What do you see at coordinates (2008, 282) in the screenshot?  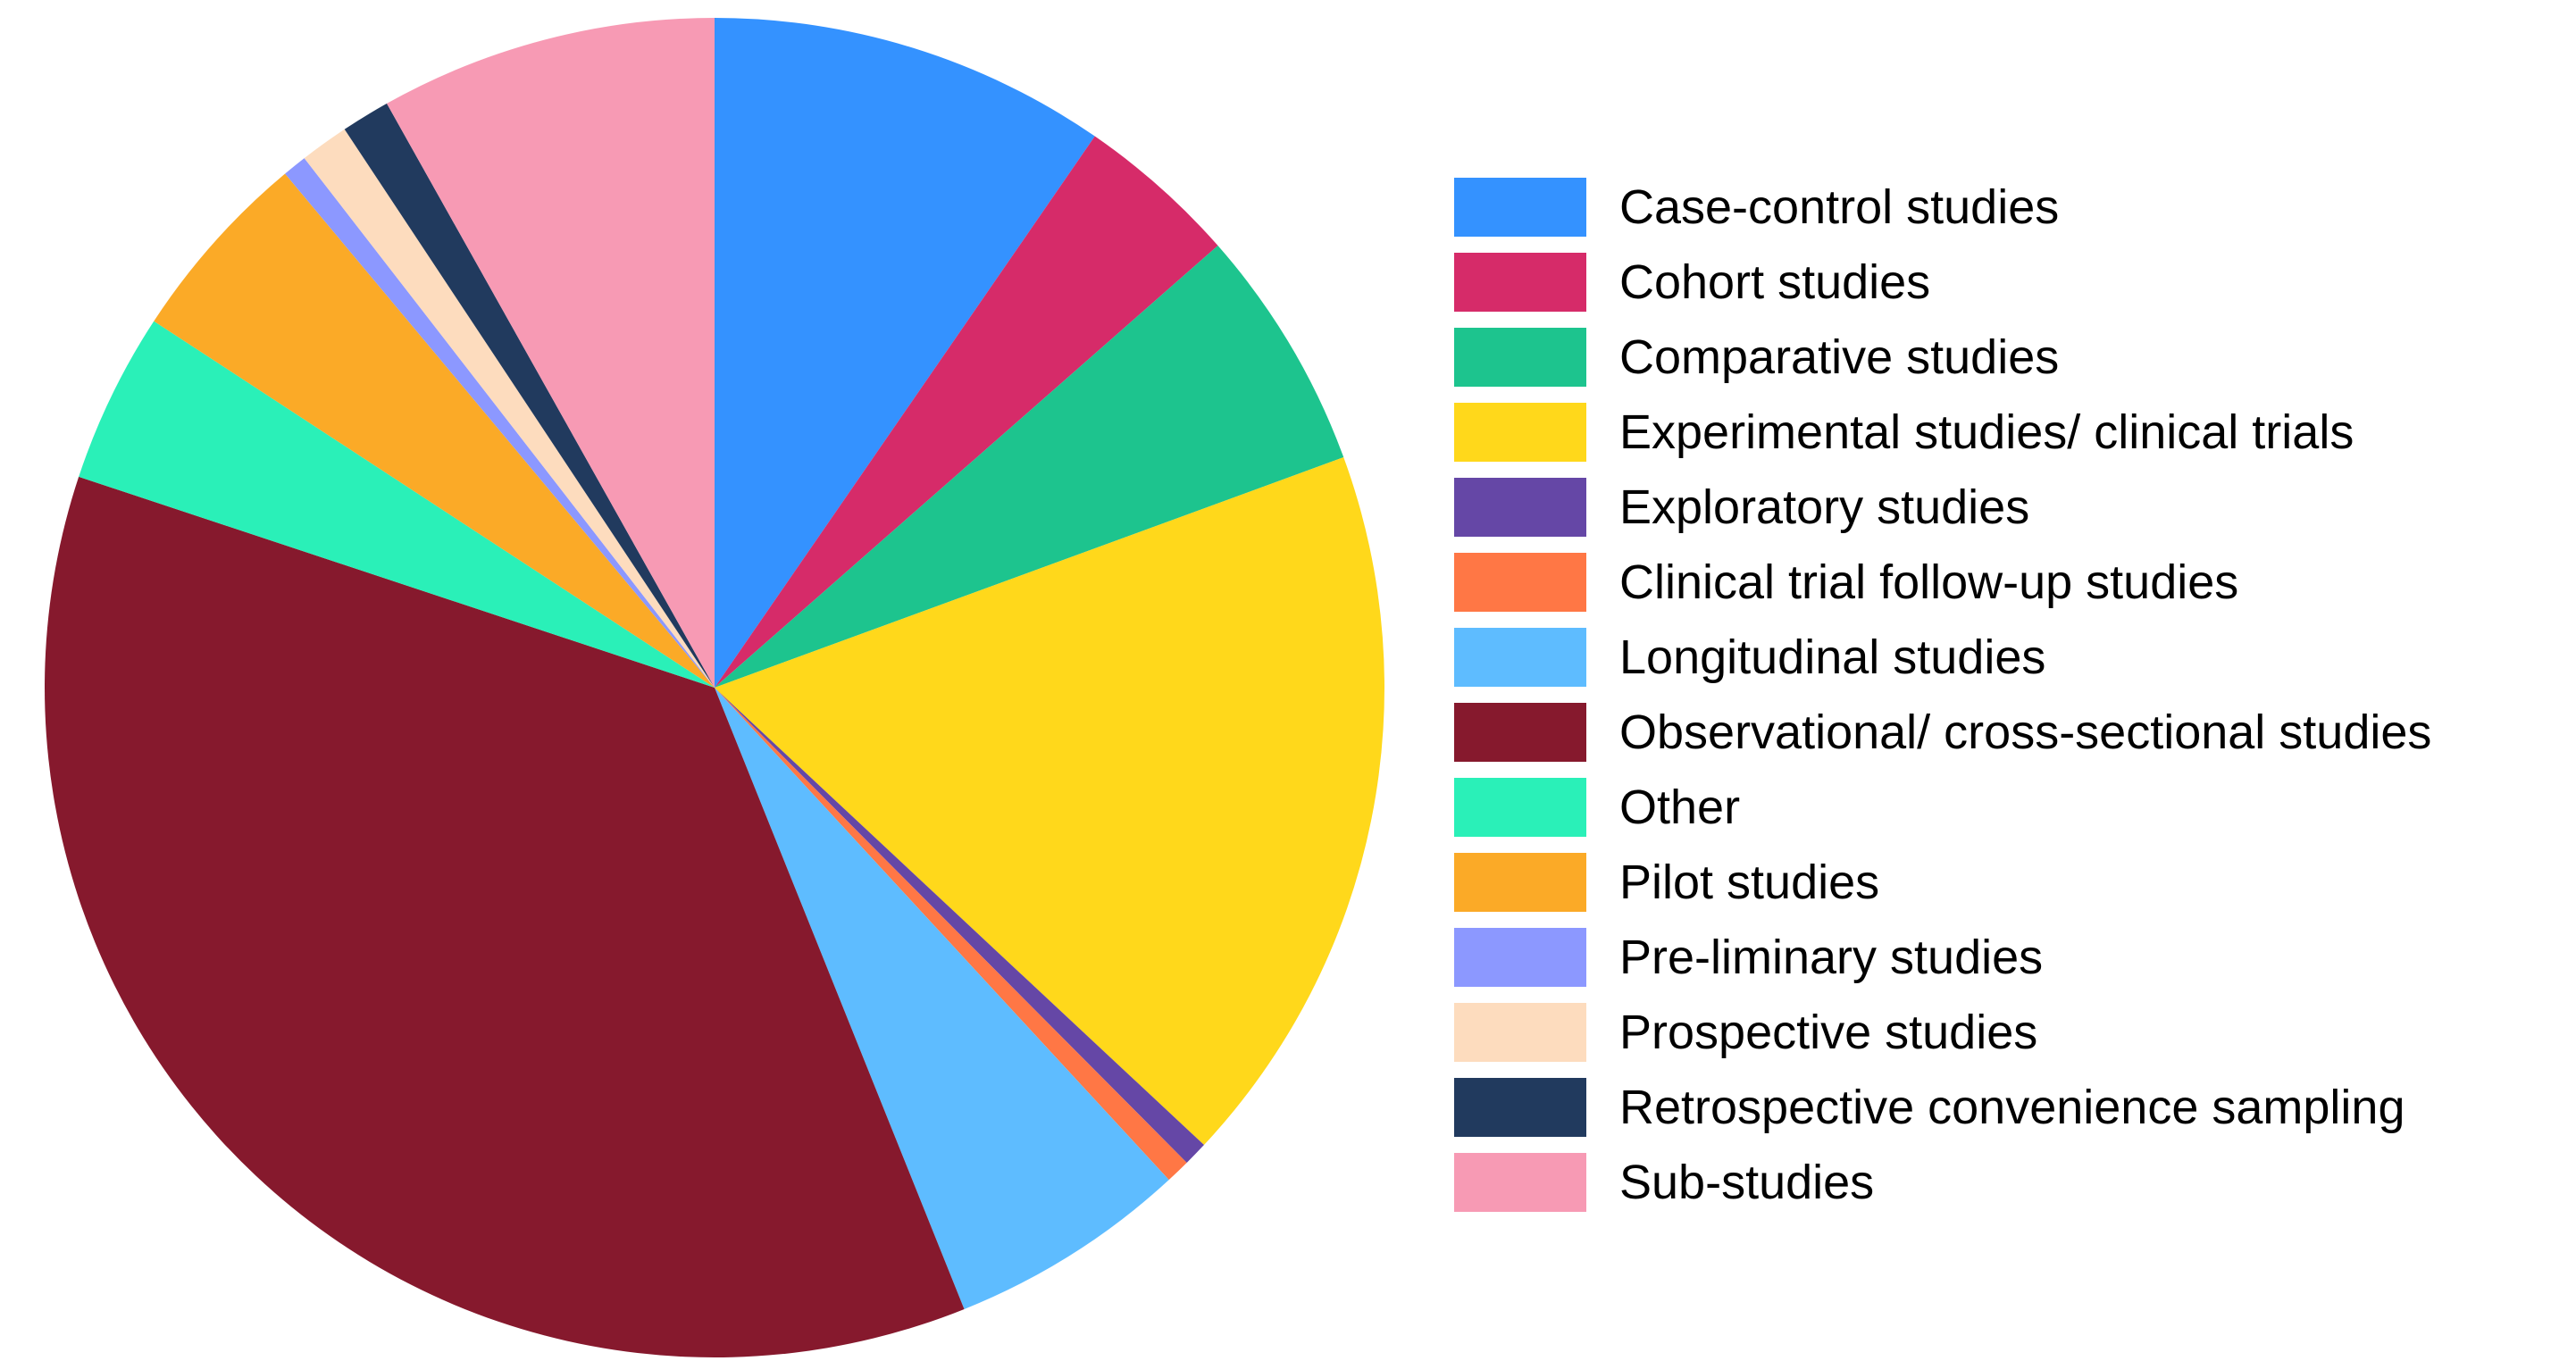 I see `legend-item: Cohort studies` at bounding box center [2008, 282].